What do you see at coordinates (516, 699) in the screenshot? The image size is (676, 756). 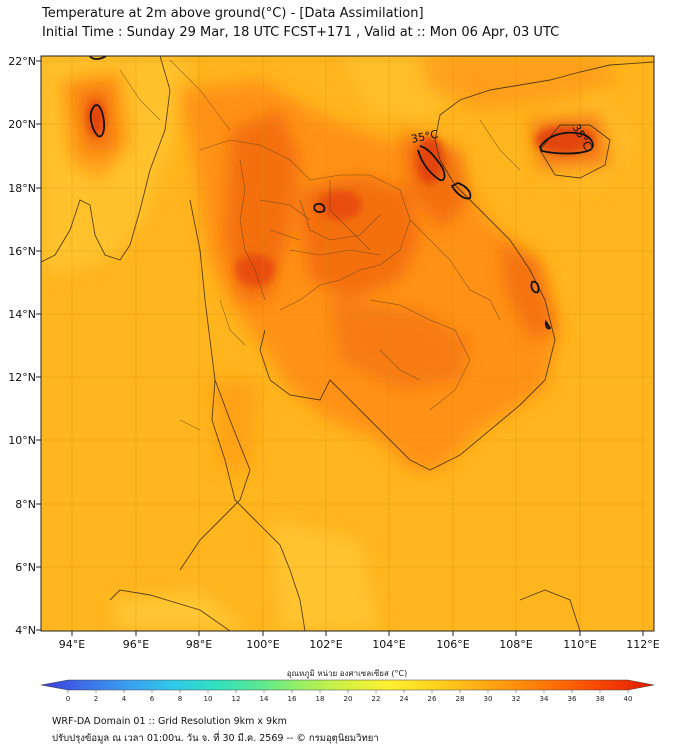 I see `colorbar-tick-label: 32` at bounding box center [516, 699].